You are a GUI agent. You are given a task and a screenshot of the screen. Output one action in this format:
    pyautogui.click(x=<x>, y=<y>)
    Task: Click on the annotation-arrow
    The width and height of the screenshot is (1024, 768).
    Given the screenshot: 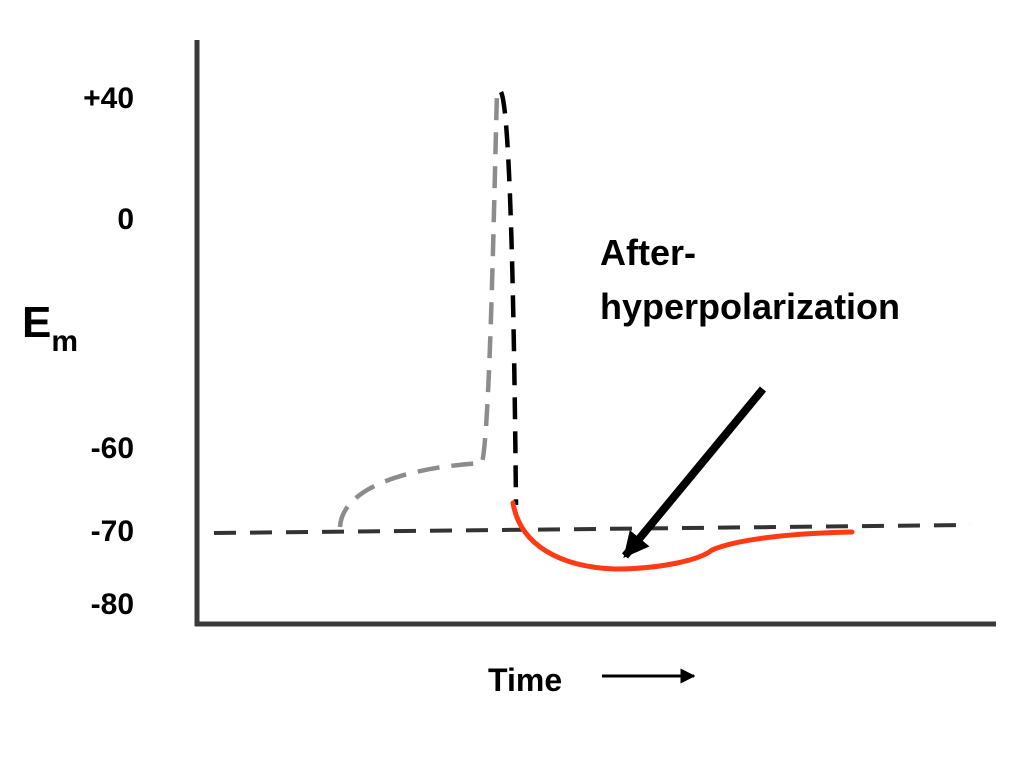 What is the action you would take?
    pyautogui.click(x=694, y=472)
    